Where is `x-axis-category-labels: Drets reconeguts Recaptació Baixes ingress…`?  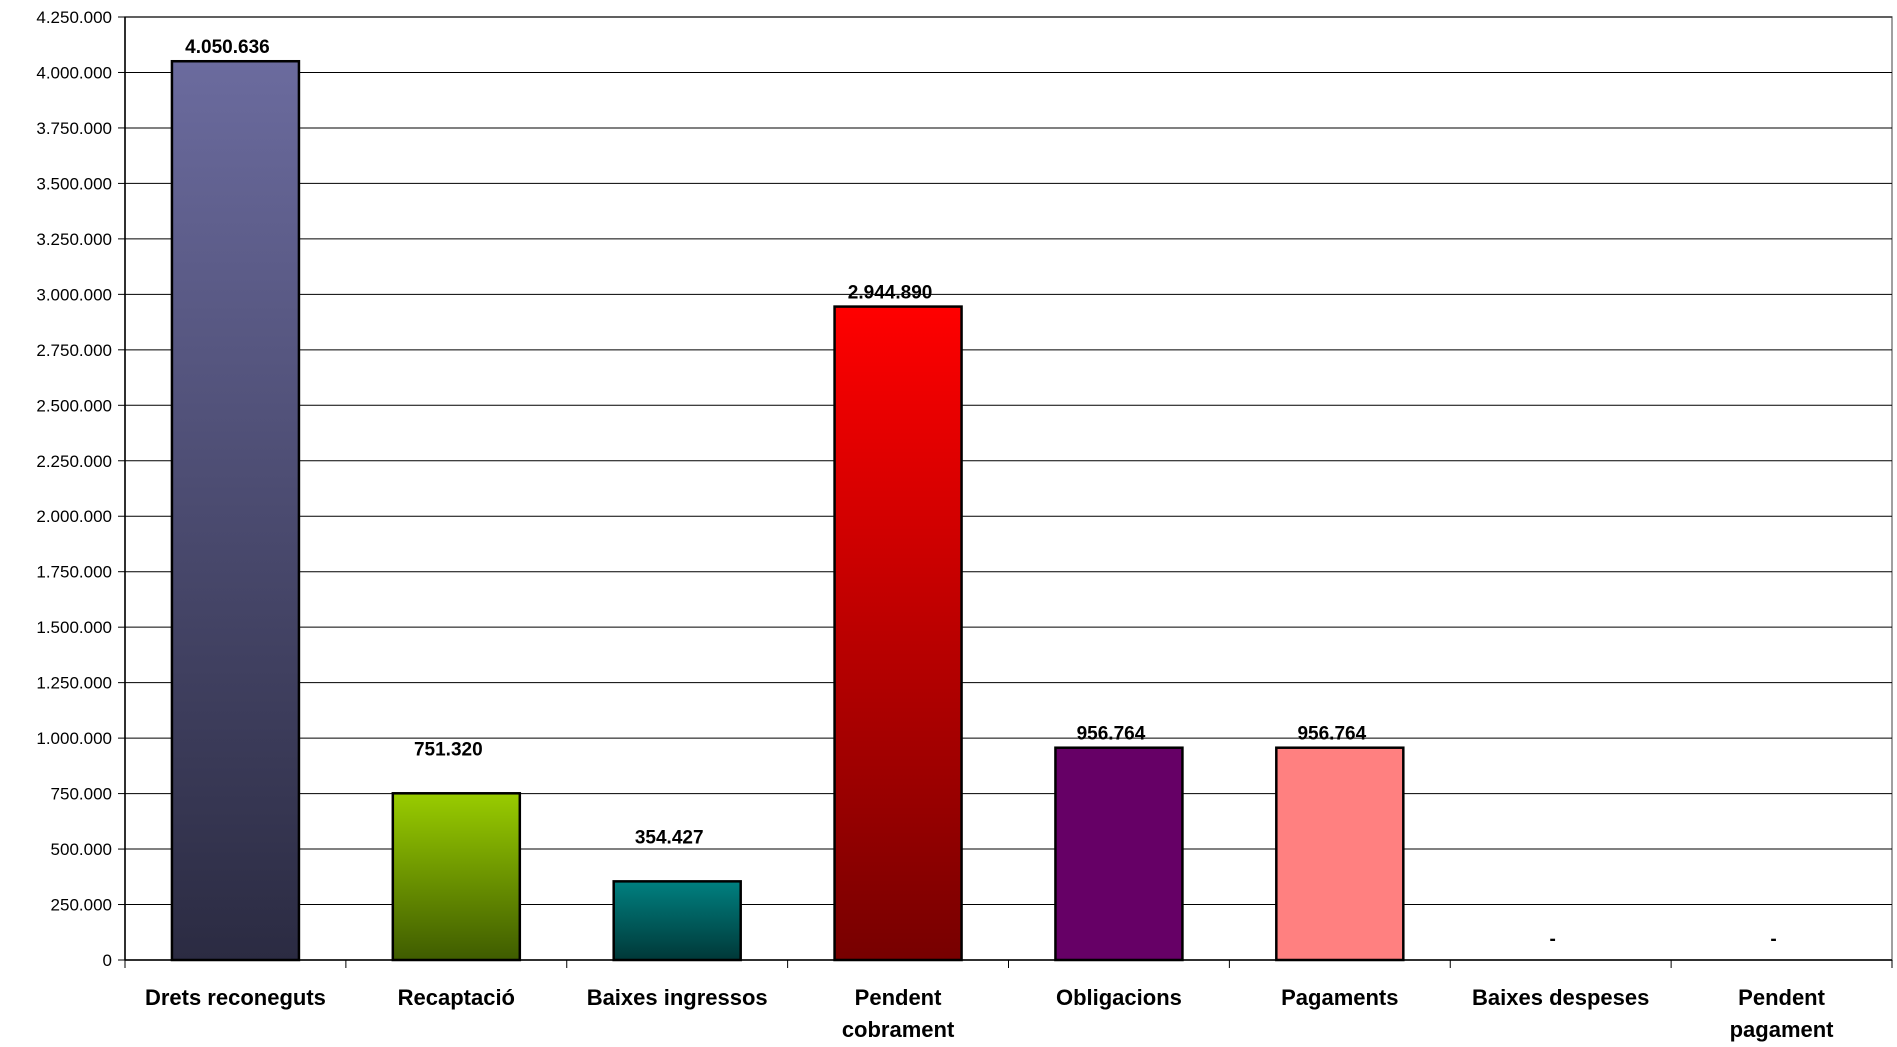 x-axis-category-labels: Drets reconeguts Recaptació Baixes ingress… is located at coordinates (989, 1013).